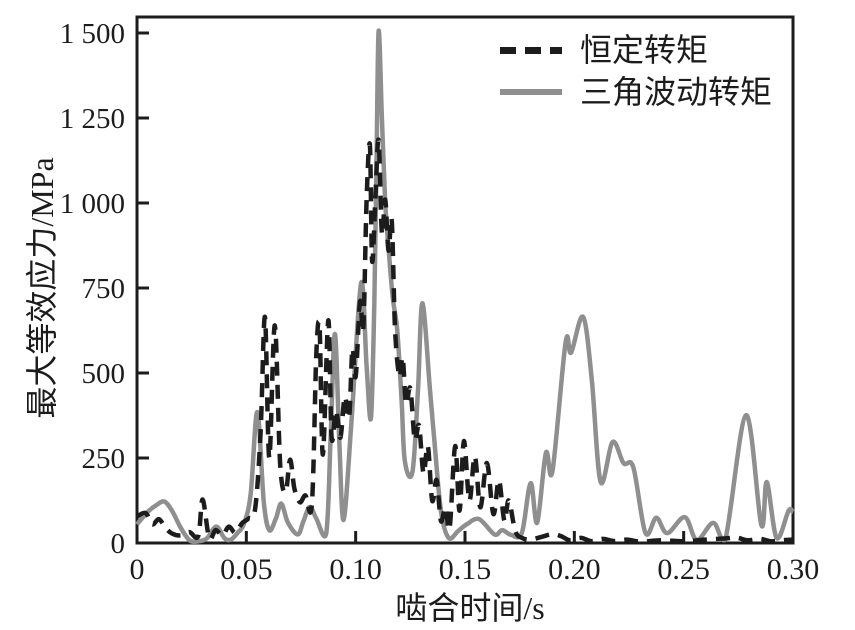  Describe the element at coordinates (465, 569) in the screenshot. I see `x-tick-label: 0.15` at that location.